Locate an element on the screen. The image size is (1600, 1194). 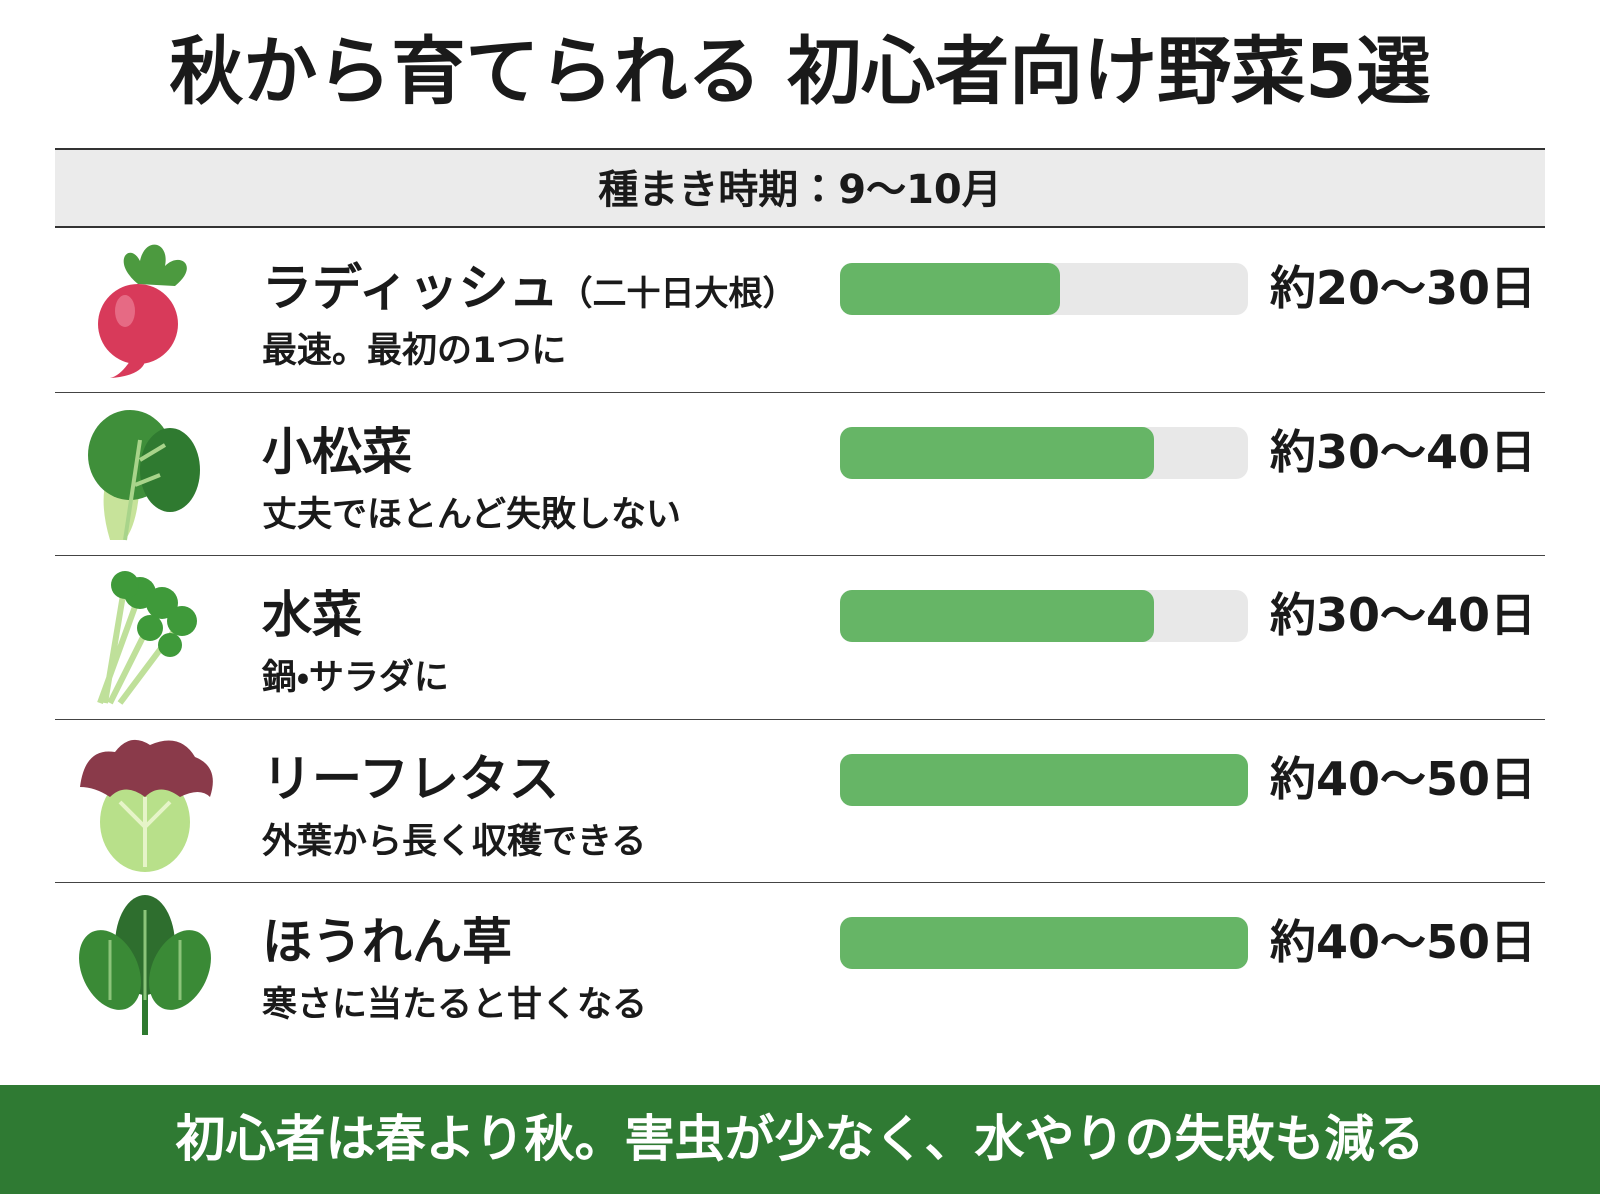
vegetable-name: ほうれん草 is located at coordinates (387, 942).